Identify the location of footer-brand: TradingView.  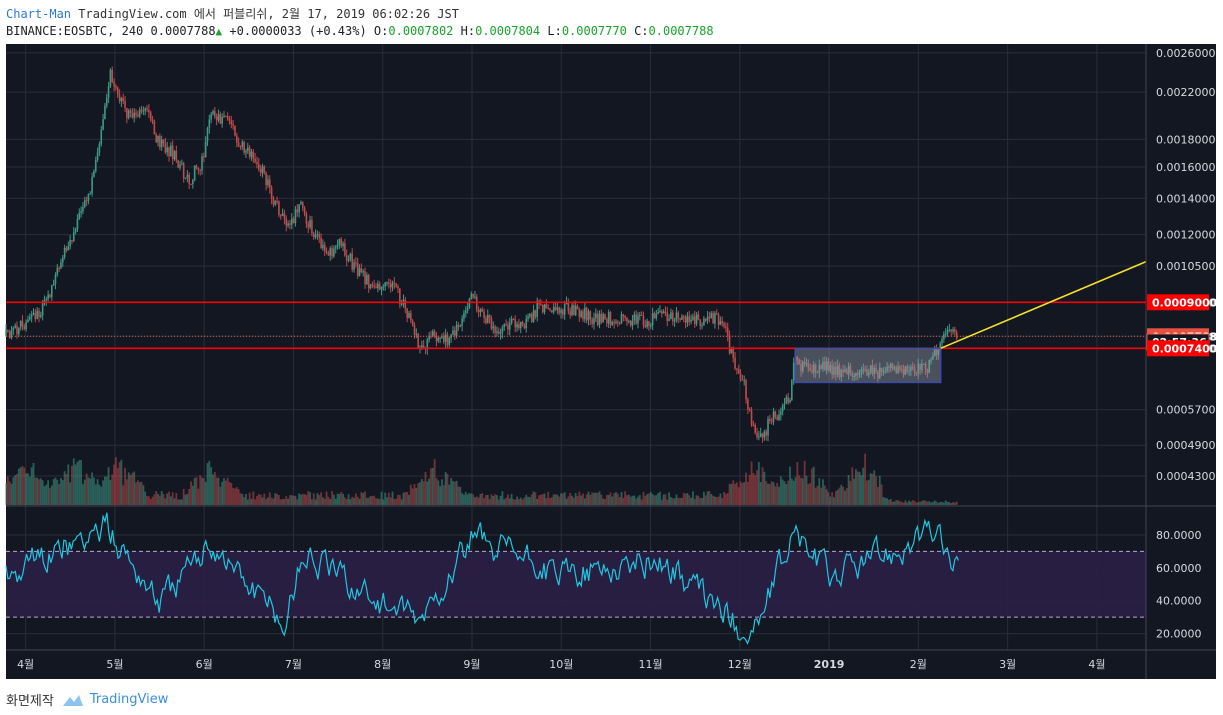
(129, 699).